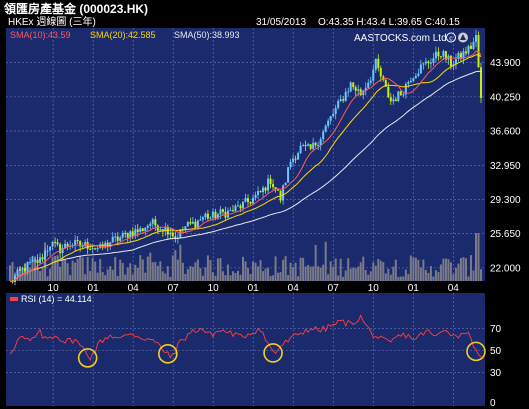 This screenshot has height=409, width=529. What do you see at coordinates (52, 21) in the screenshot?
I see `chart-subtitle: HKEx 週線圖 (三年)` at bounding box center [52, 21].